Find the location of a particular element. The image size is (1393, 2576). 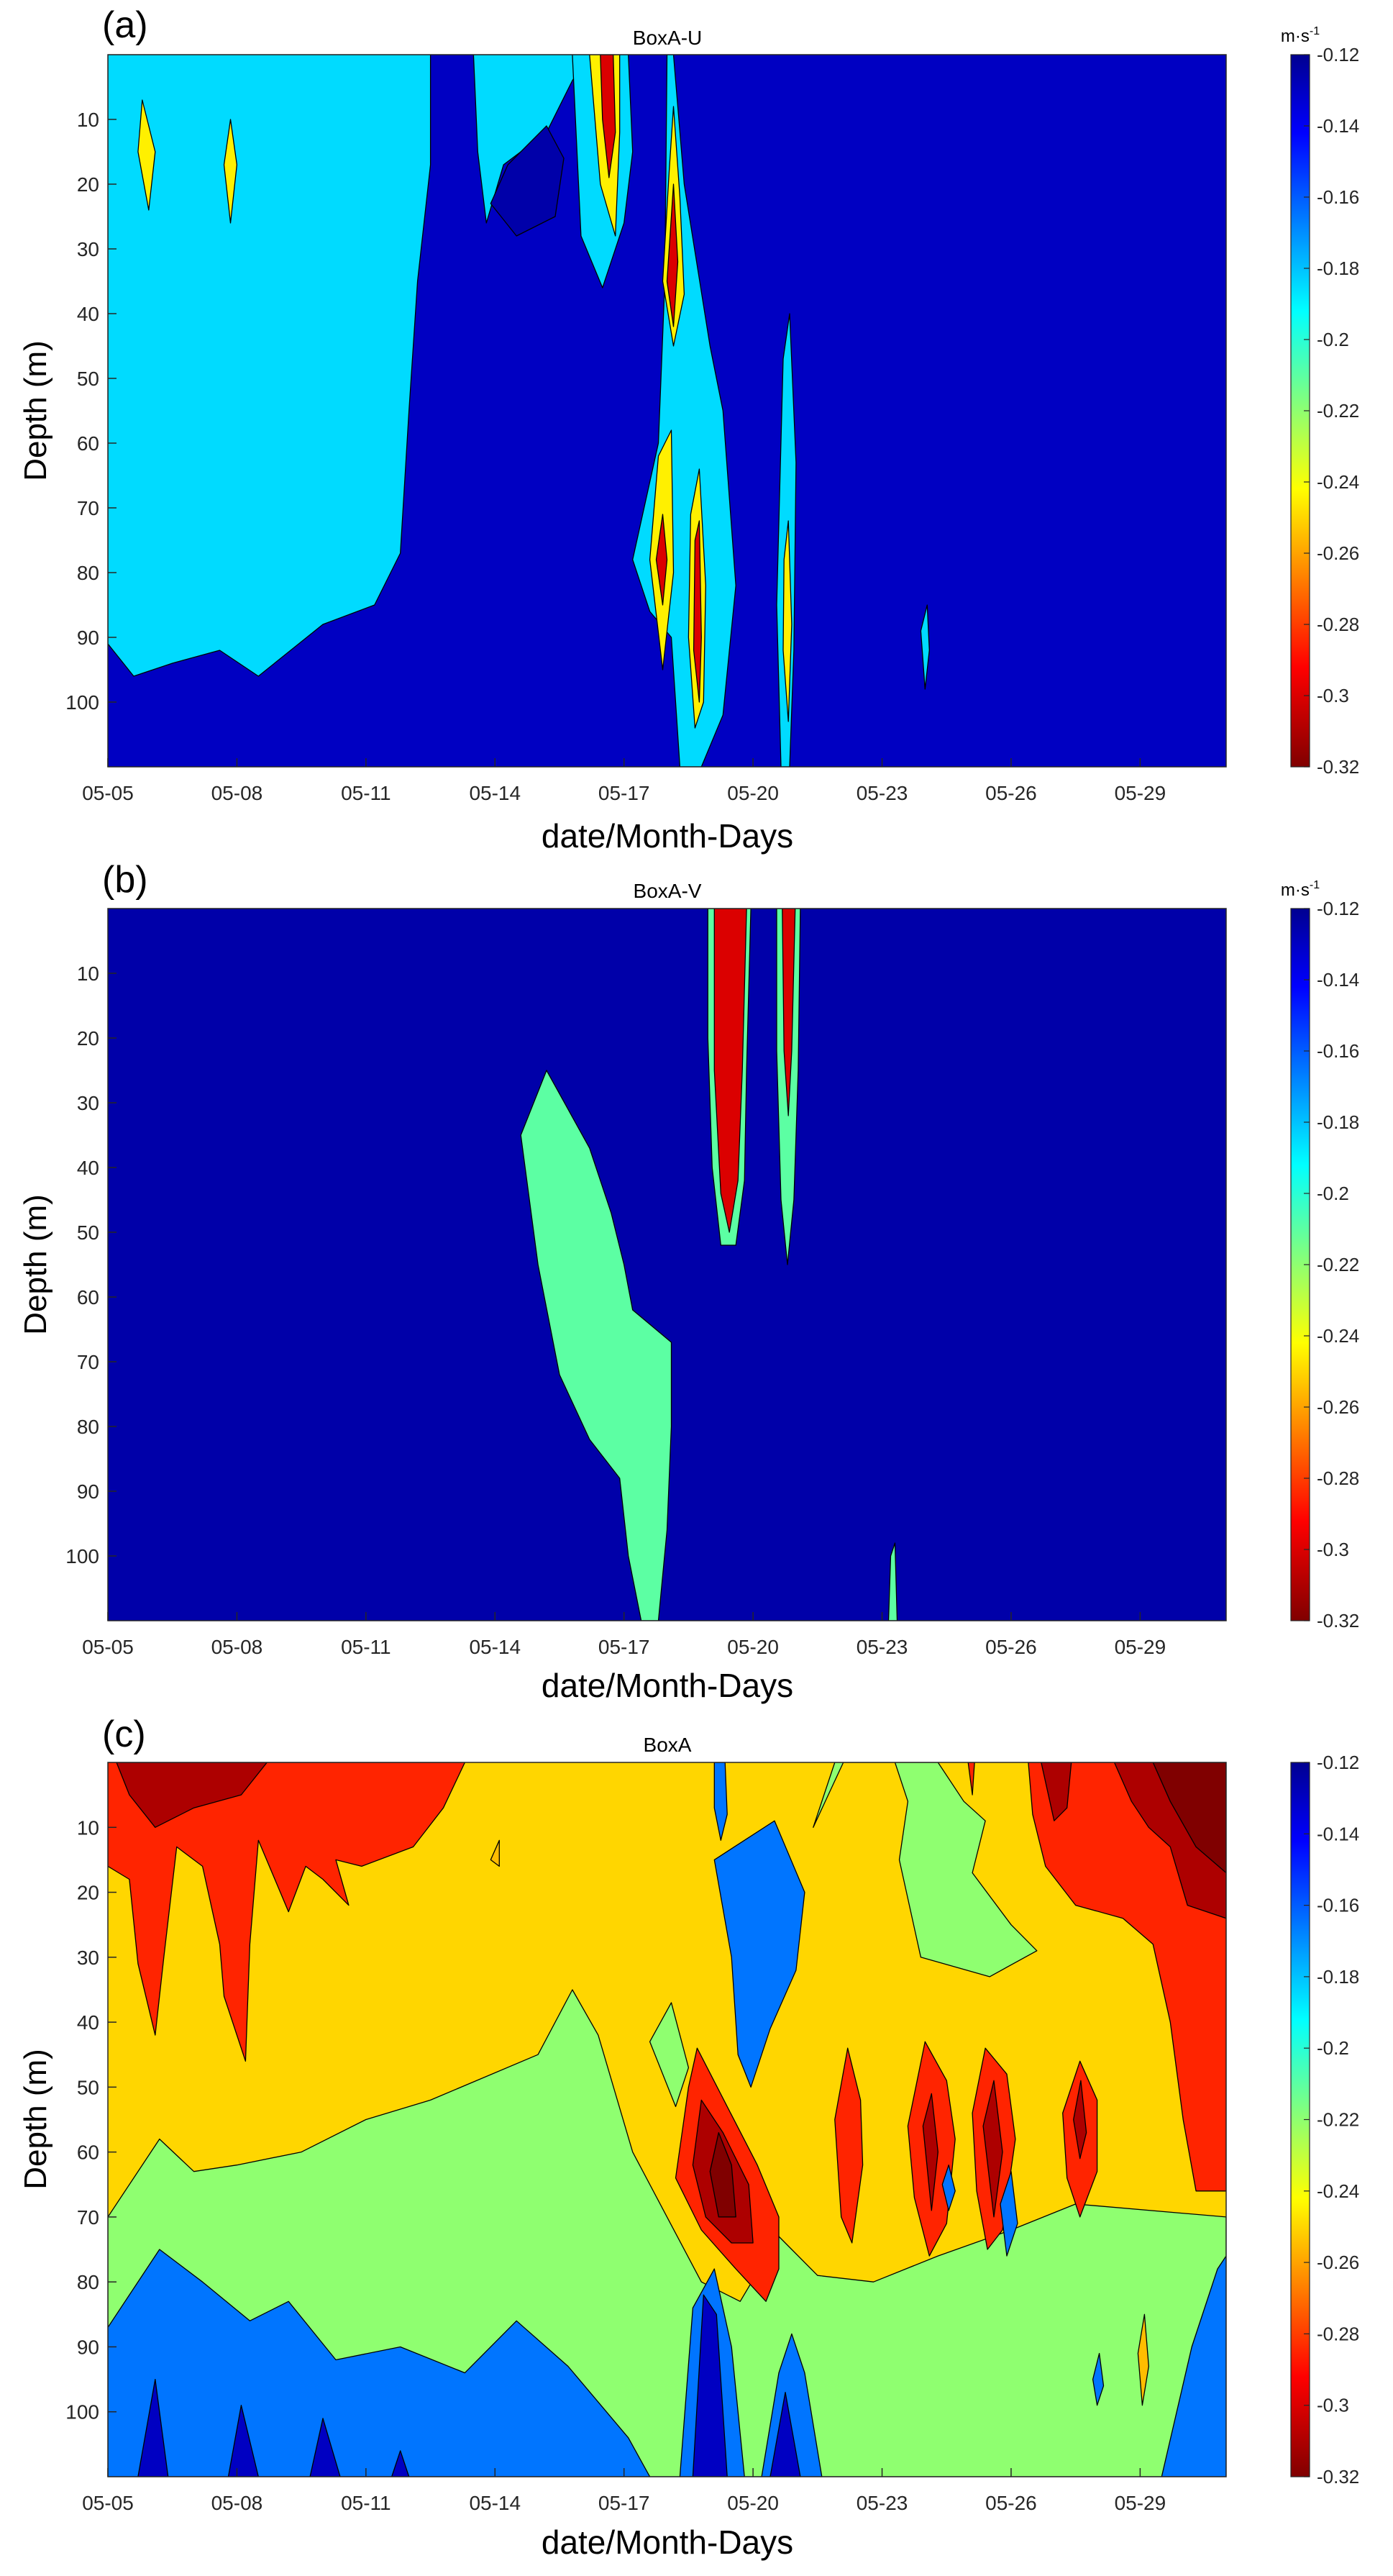

y-tick-label: 80 is located at coordinates (88, 2282).